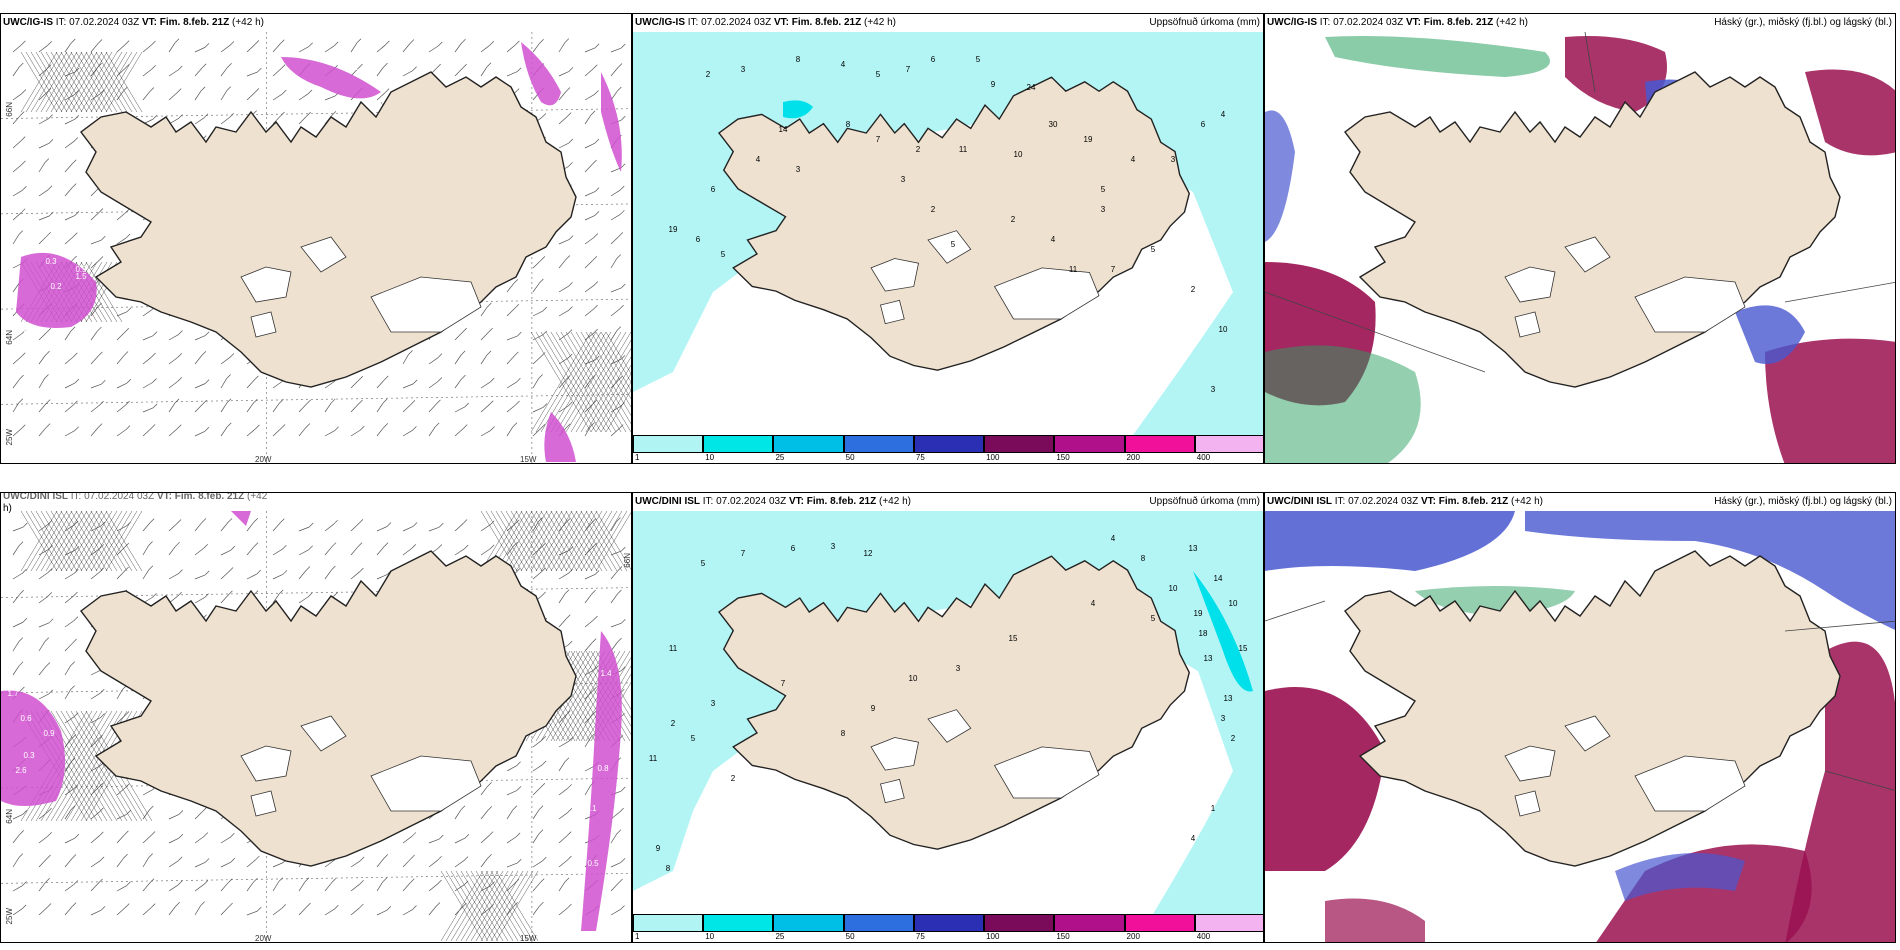  What do you see at coordinates (263, 459) in the screenshot?
I see `lon-label-20w: 20W` at bounding box center [263, 459].